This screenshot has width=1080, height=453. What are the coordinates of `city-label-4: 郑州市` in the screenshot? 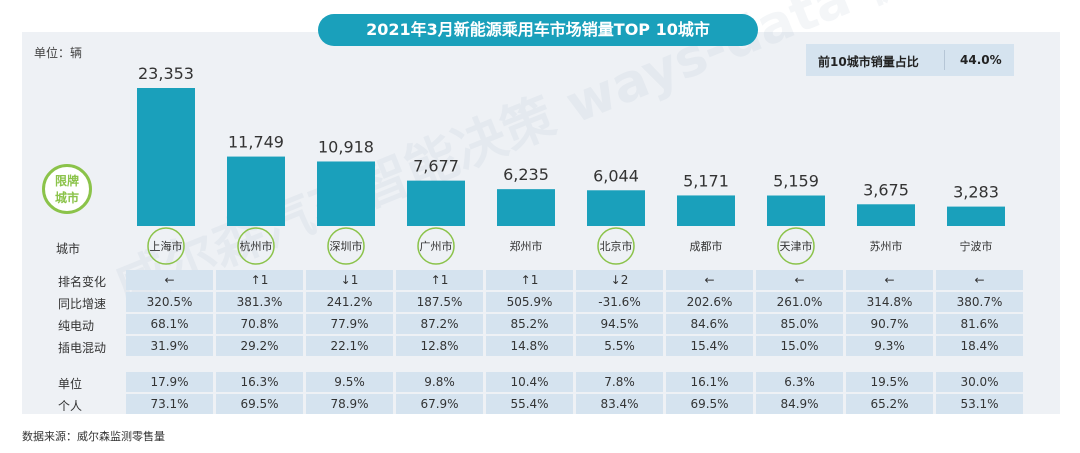 It's located at (526, 246).